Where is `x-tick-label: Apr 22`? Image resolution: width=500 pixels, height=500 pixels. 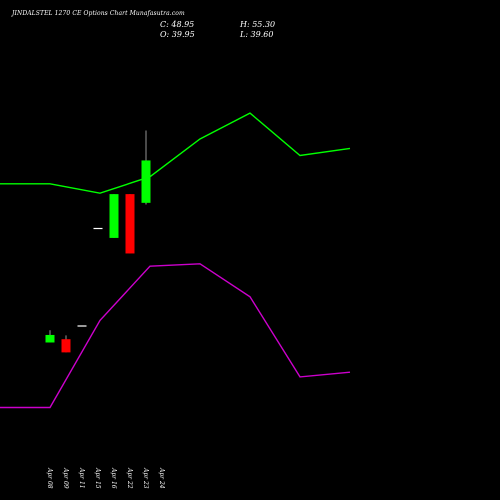
x-tick-label: Apr 22 is located at coordinates (129, 478).